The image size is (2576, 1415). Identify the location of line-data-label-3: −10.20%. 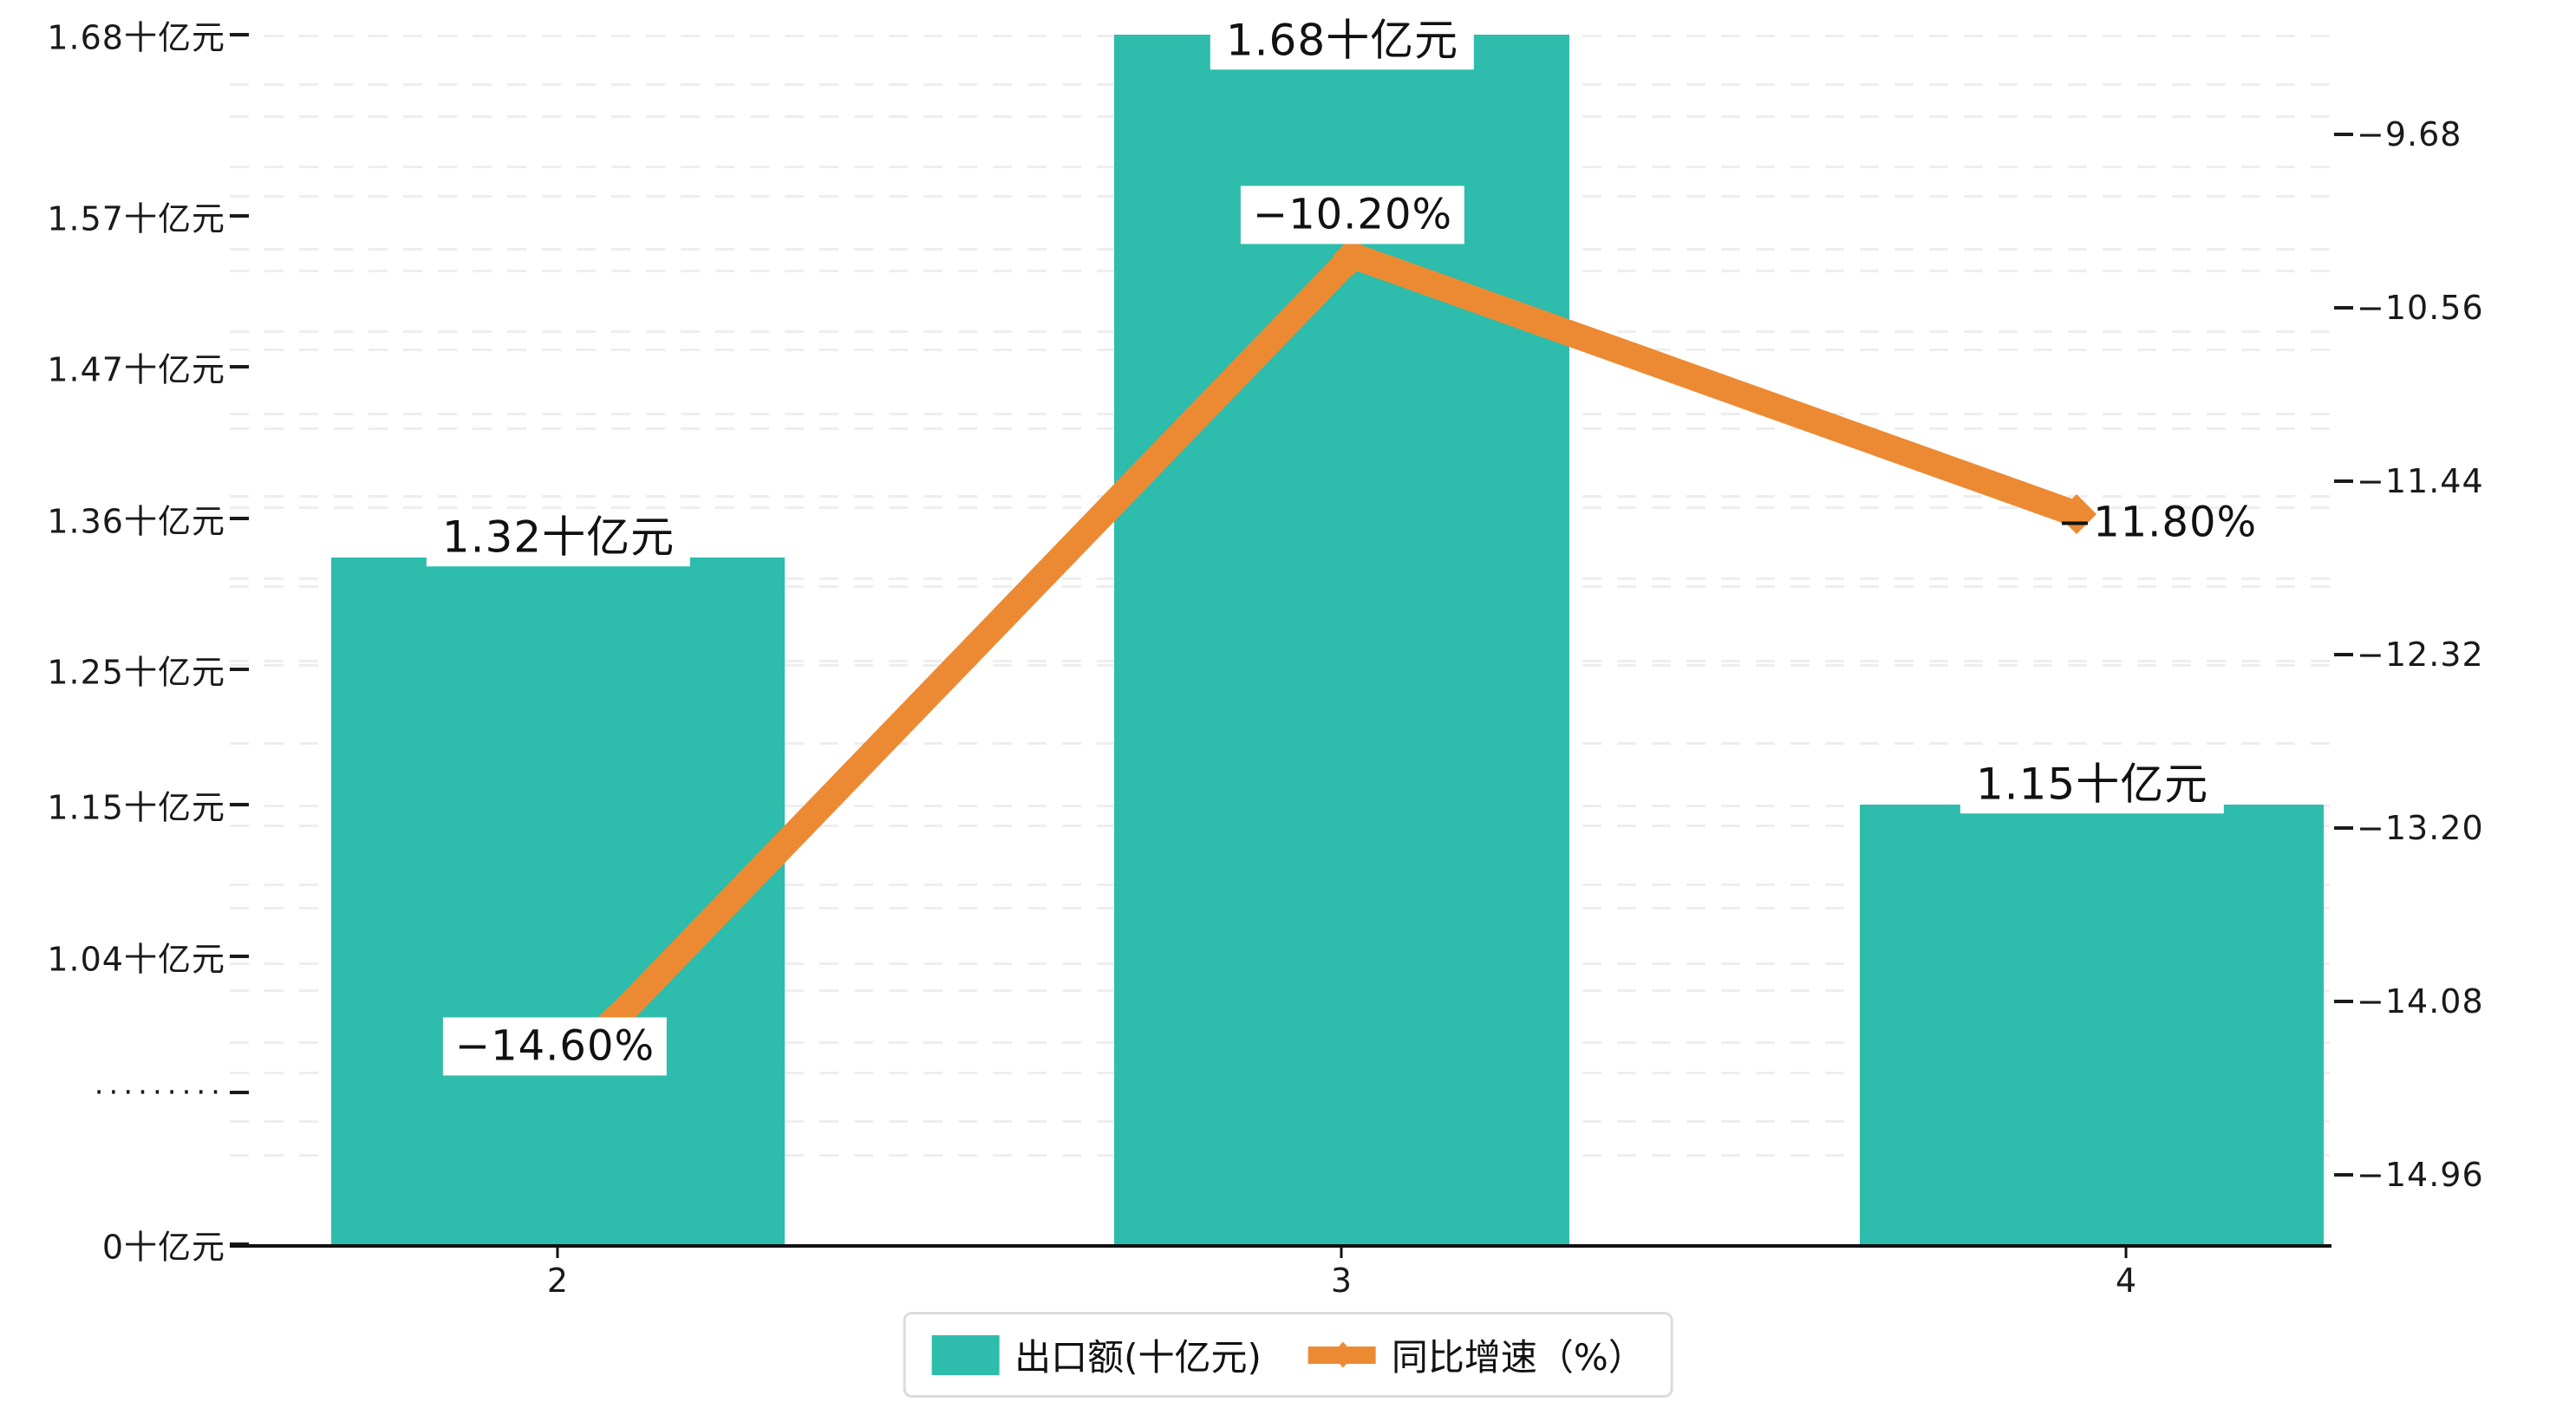
(1352, 215).